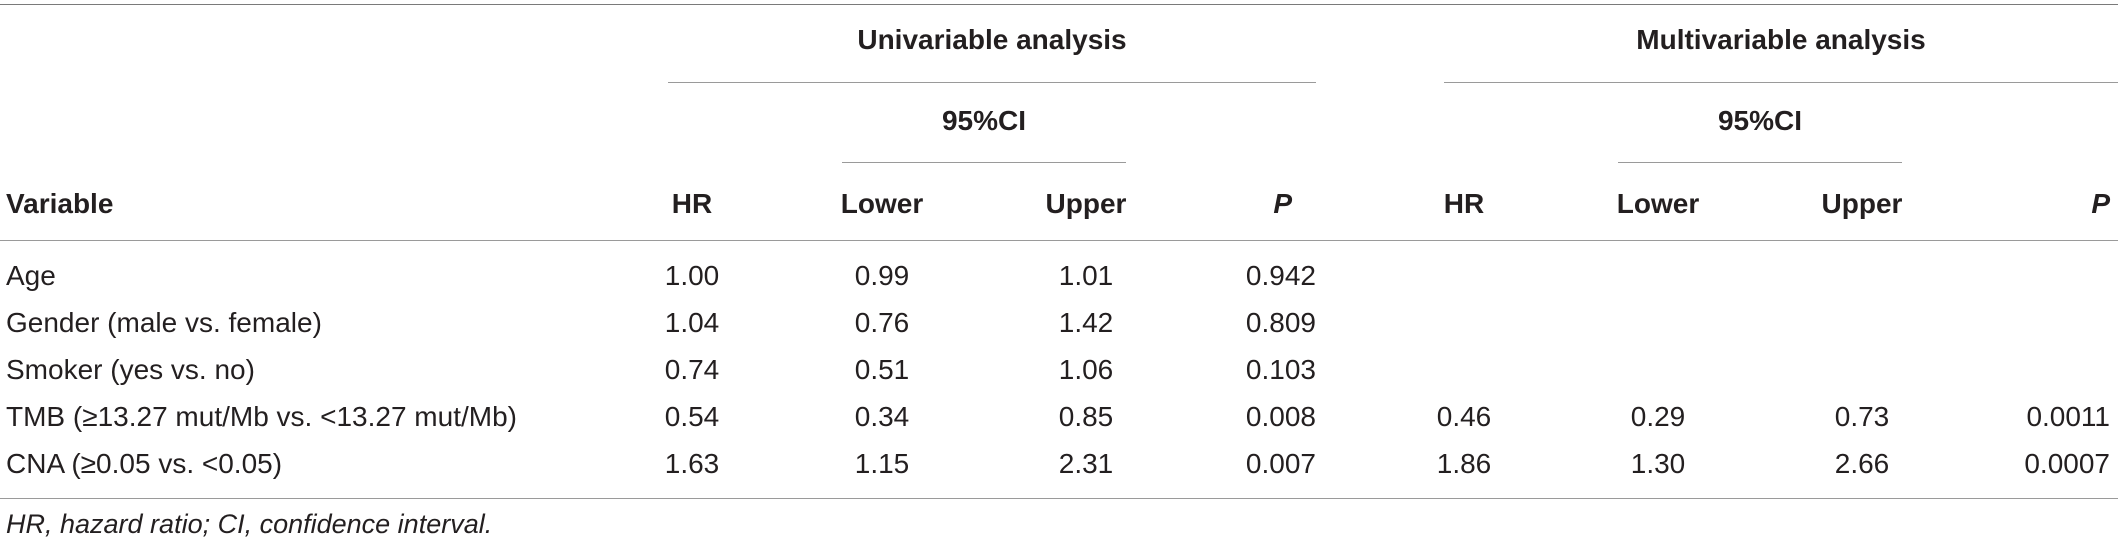  Describe the element at coordinates (164, 322) in the screenshot. I see `row-variable-label: Gender (male vs. female)` at that location.